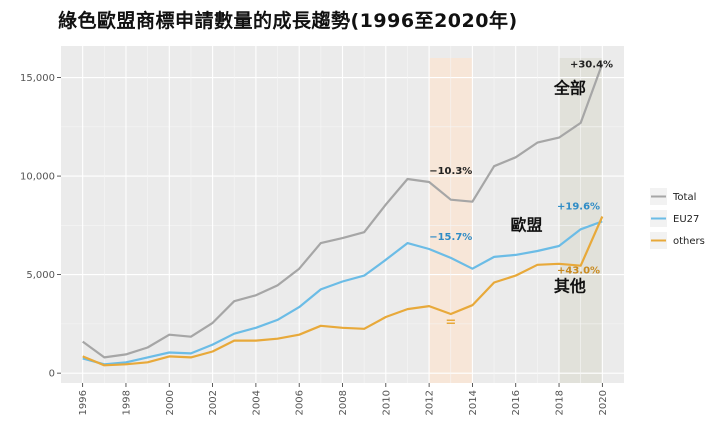 Image resolution: width=724 pixels, height=430 pixels. What do you see at coordinates (126, 402) in the screenshot?
I see `x-tick-label: 1998` at bounding box center [126, 402].